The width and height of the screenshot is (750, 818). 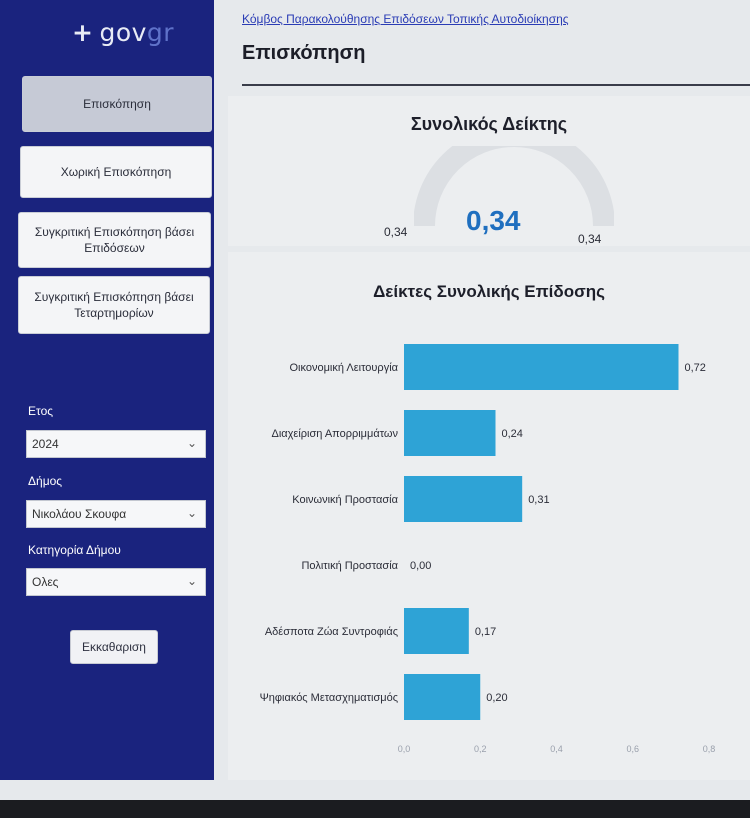 I want to click on year-select: 2024 ⌄, so click(x=116, y=444).